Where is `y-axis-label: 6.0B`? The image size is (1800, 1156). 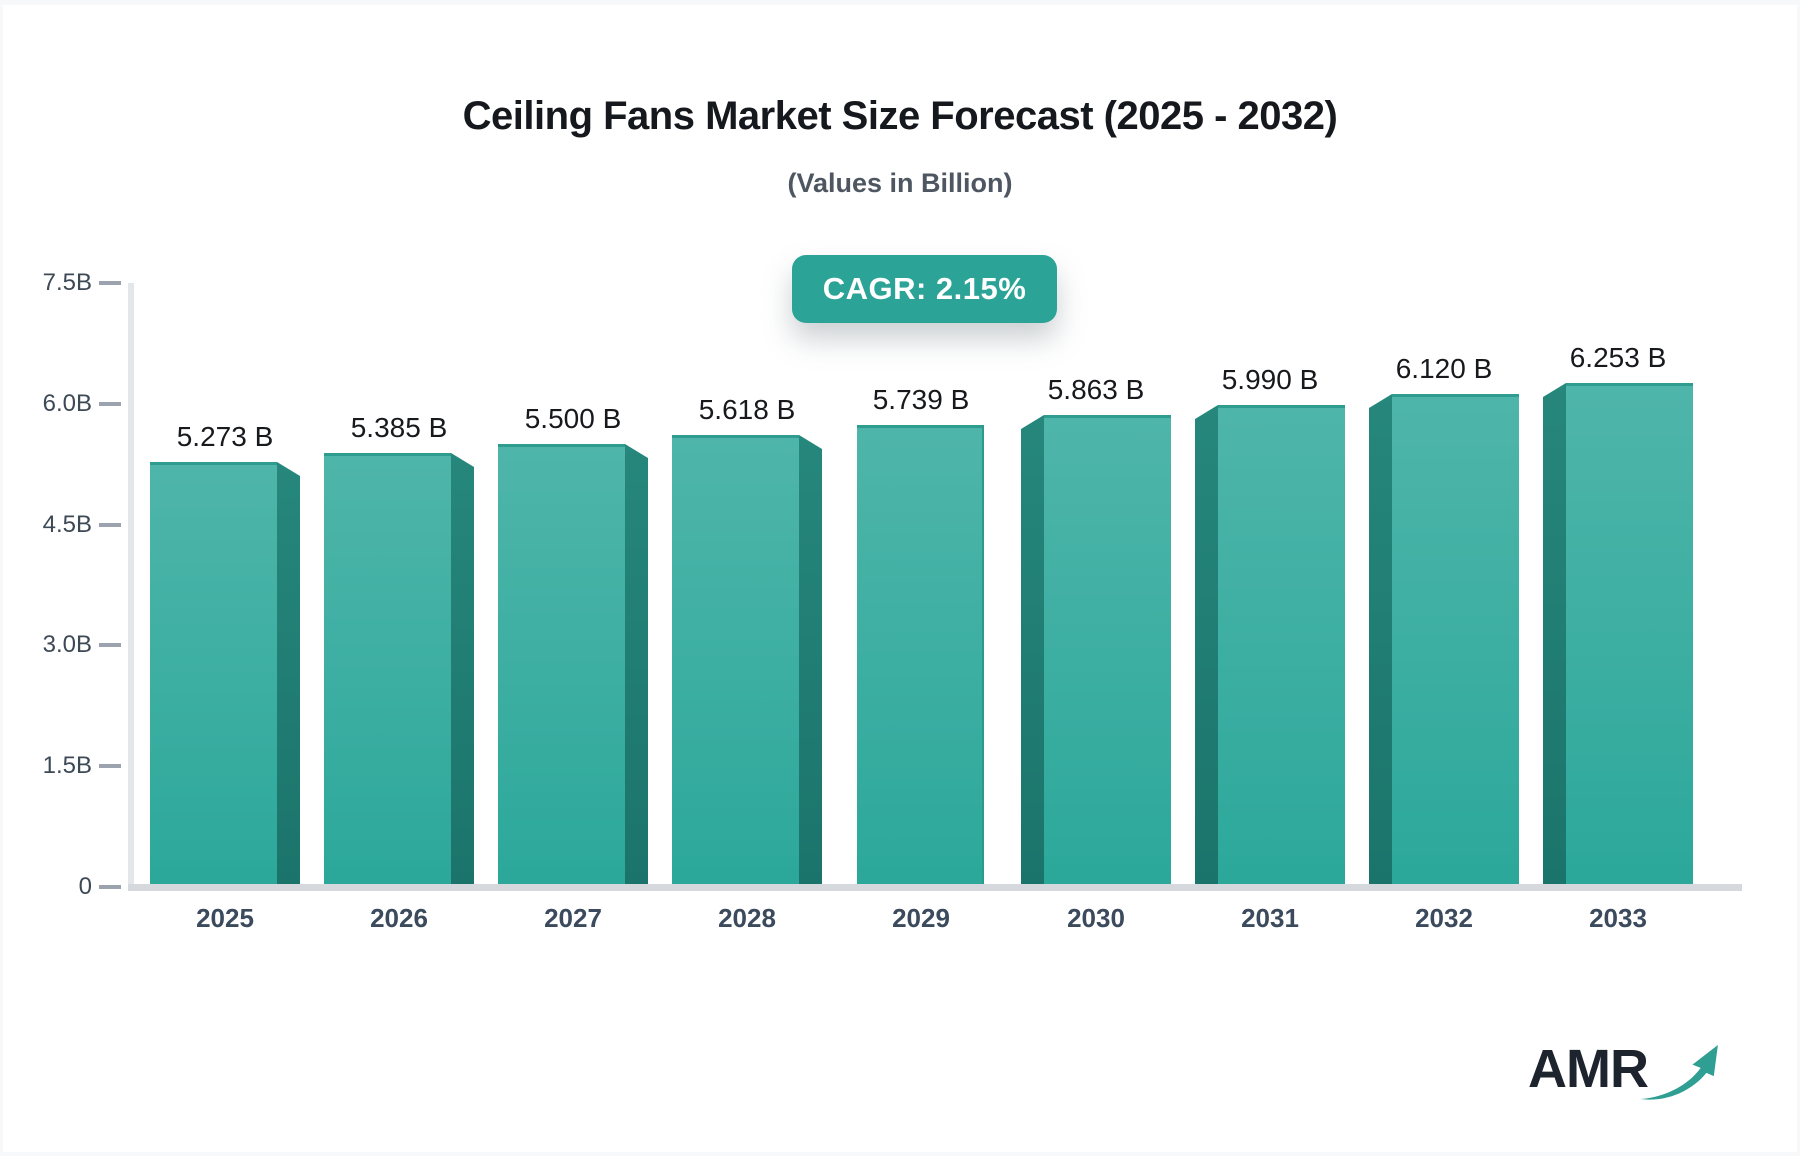
y-axis-label: 6.0B is located at coordinates (67, 403).